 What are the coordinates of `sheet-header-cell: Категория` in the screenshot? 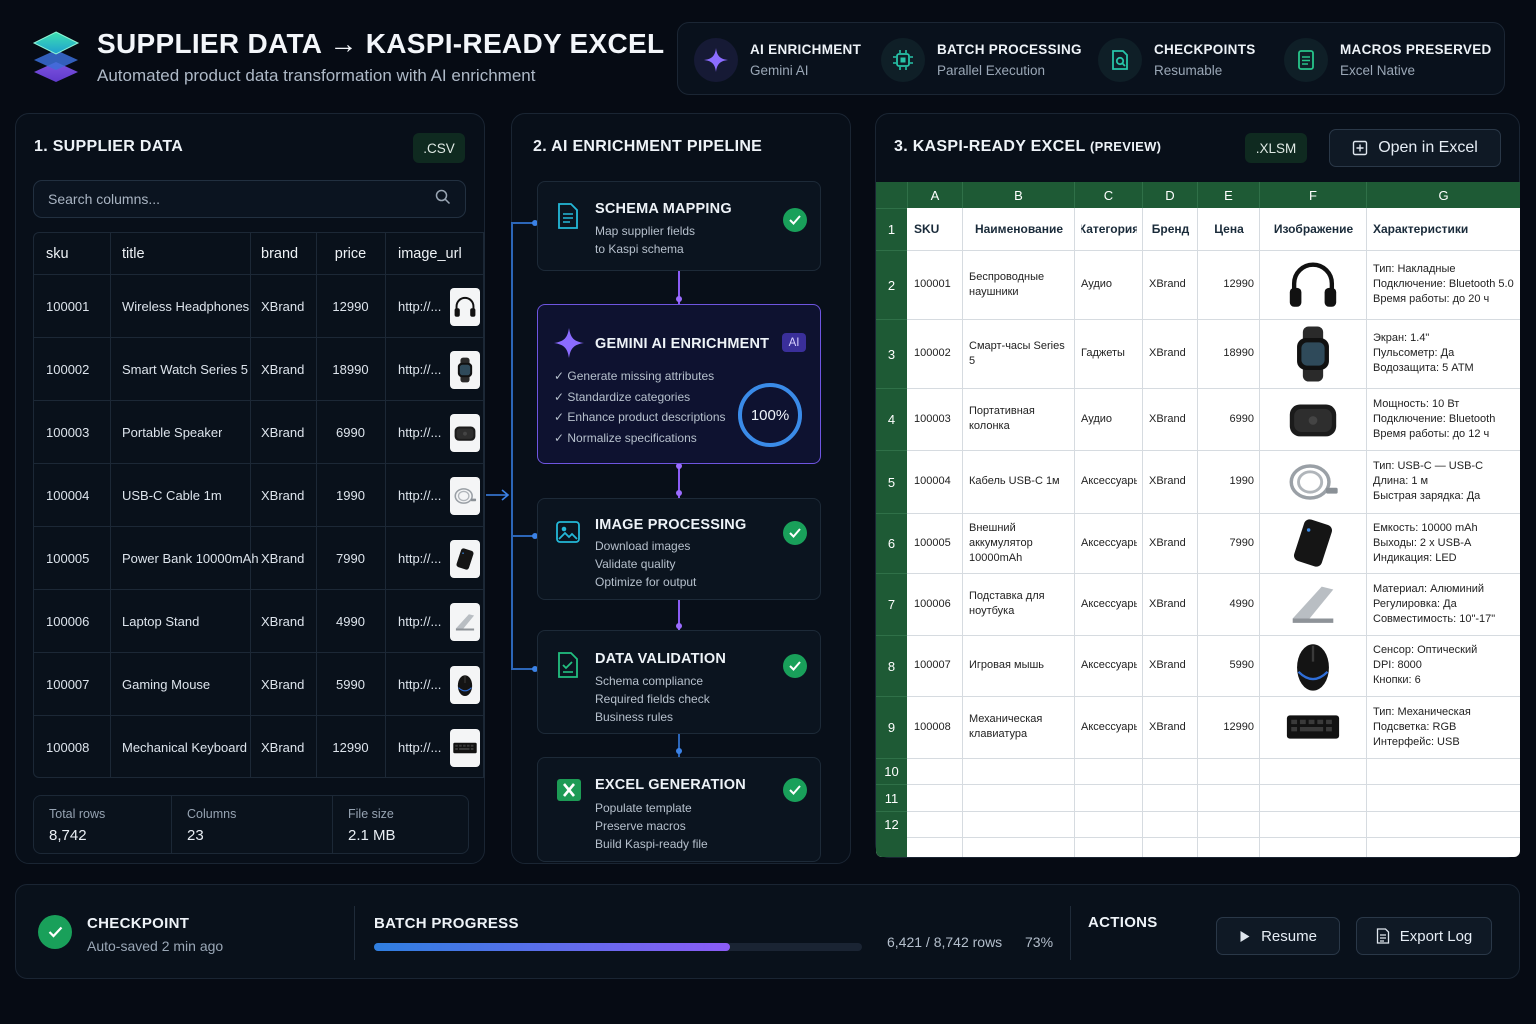 It's located at (1109, 228).